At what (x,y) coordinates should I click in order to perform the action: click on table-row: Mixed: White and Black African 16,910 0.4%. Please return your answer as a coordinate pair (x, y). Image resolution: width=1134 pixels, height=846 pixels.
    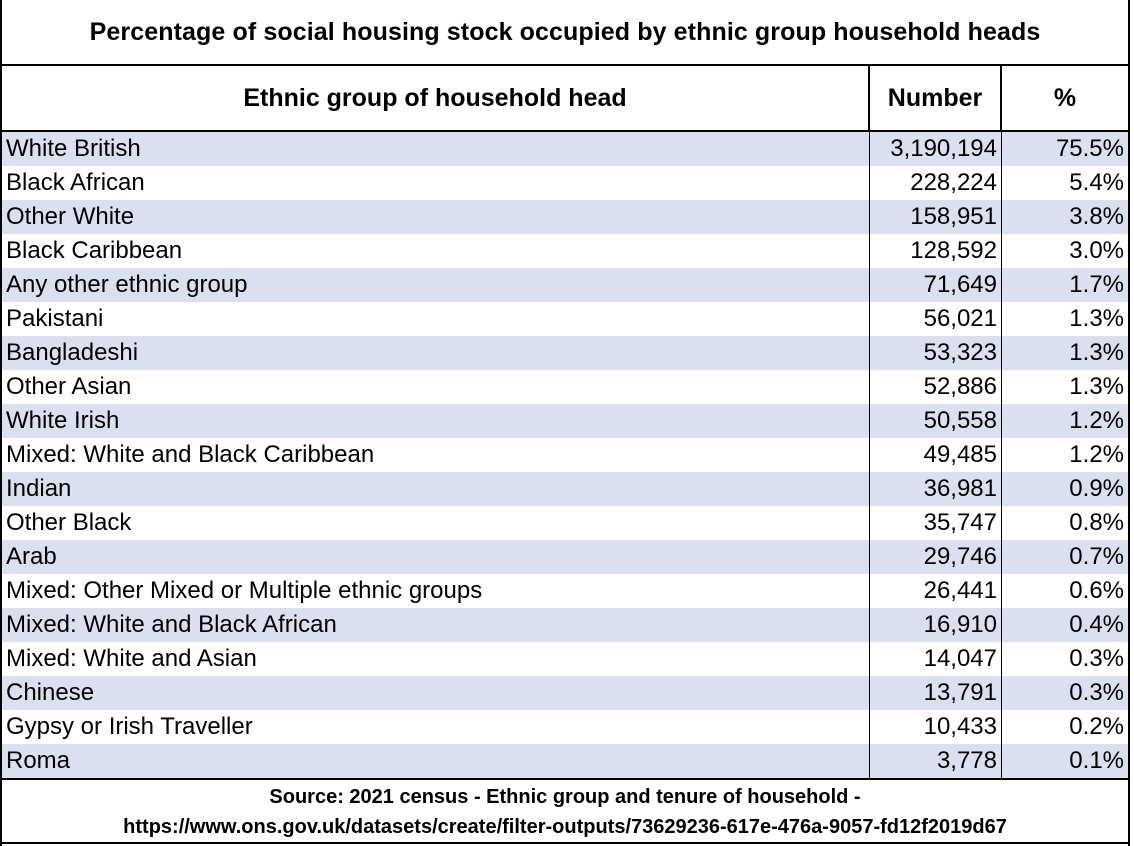
    Looking at the image, I should click on (565, 625).